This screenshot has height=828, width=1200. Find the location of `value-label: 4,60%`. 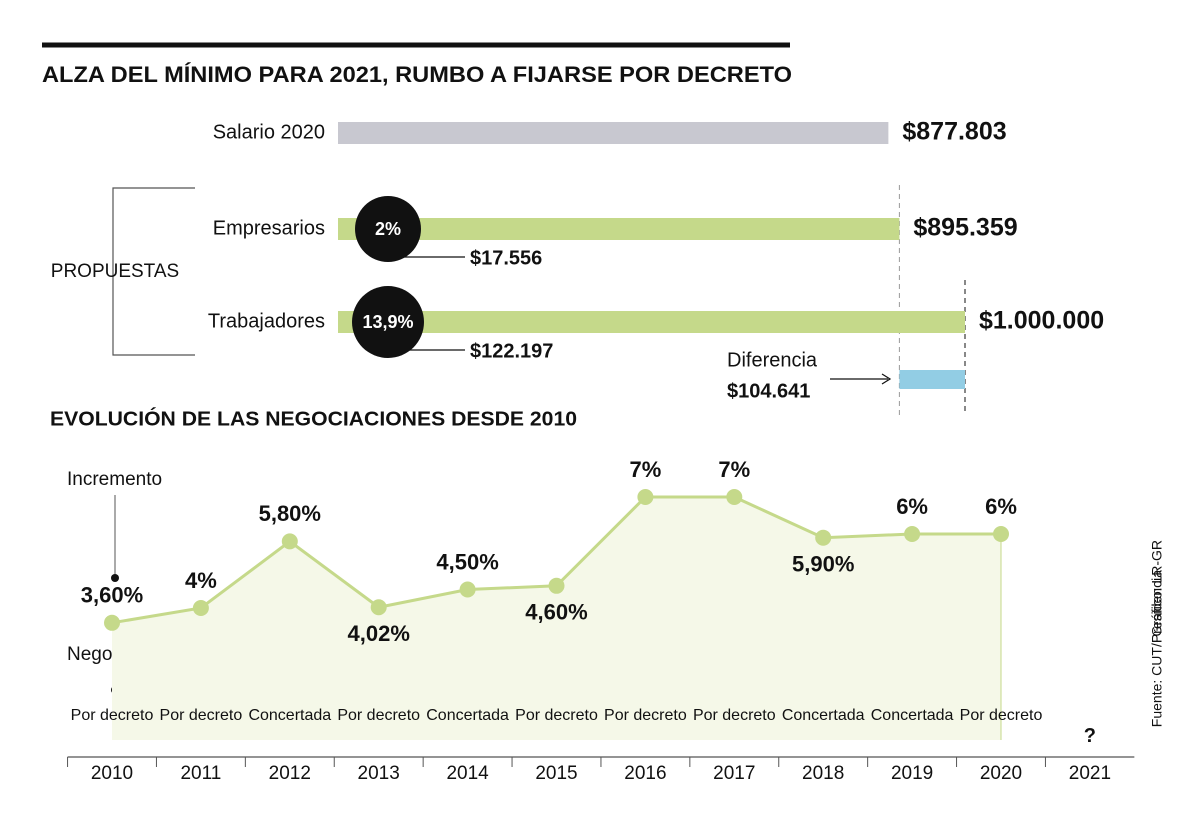

value-label: 4,60% is located at coordinates (556, 612).